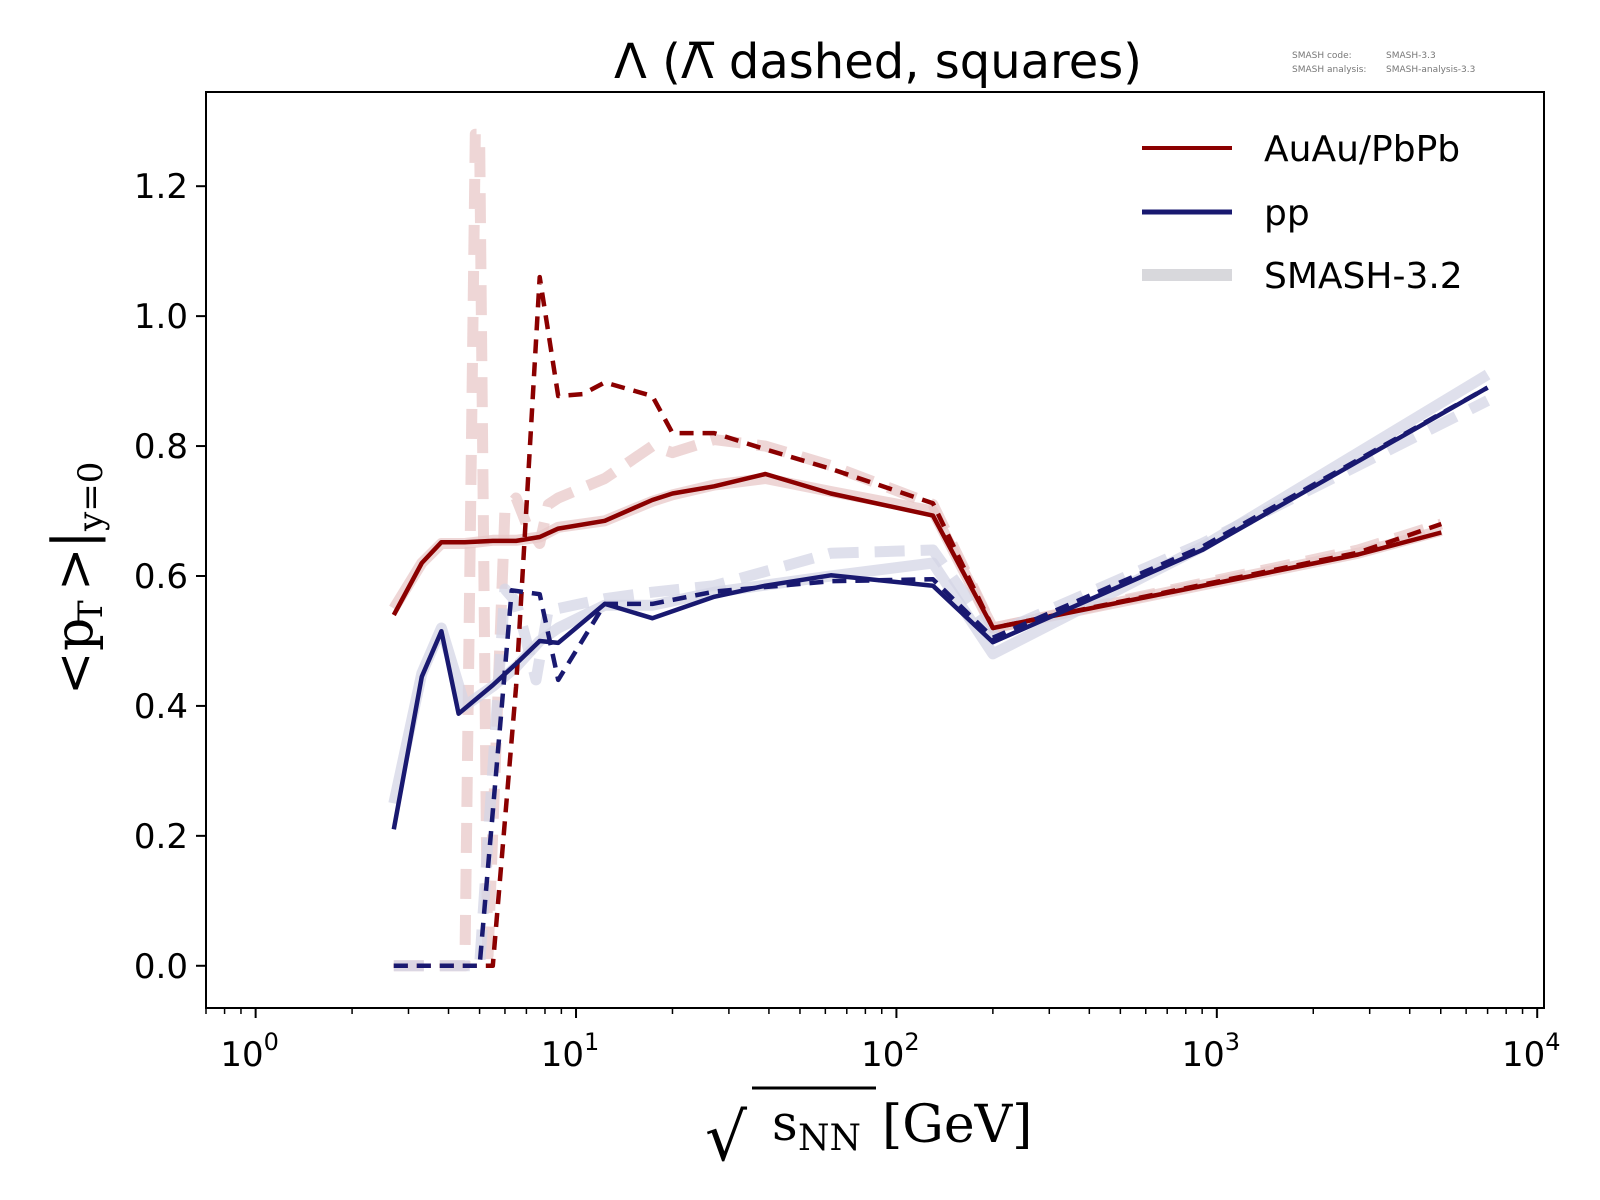 The image size is (1600, 1200). Describe the element at coordinates (829, 1138) in the screenshot. I see `xlabel-sub: NN` at that location.